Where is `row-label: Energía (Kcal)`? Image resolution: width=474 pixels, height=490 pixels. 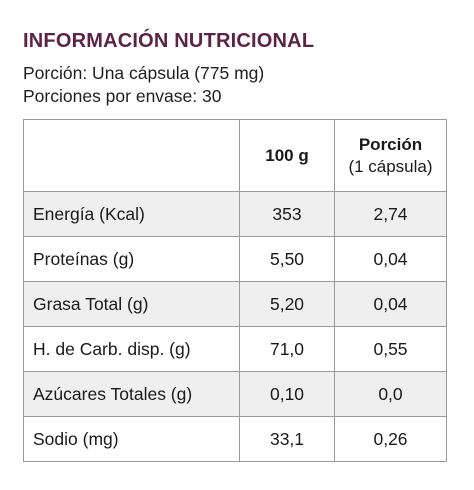 row-label: Energía (Kcal) is located at coordinates (131, 214).